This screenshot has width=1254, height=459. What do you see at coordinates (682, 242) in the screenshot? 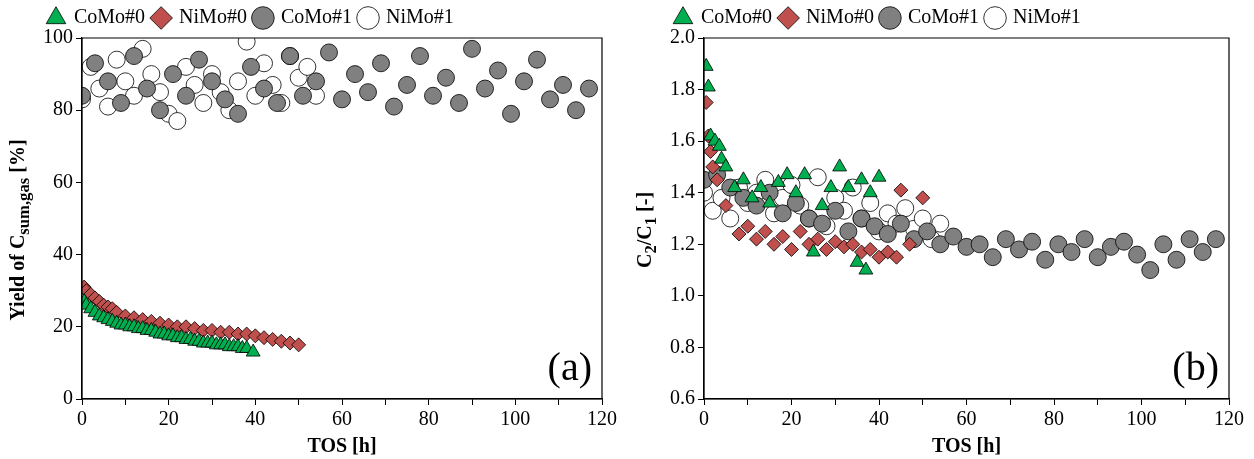
I see `y-tick-label: 1.2` at bounding box center [682, 242].